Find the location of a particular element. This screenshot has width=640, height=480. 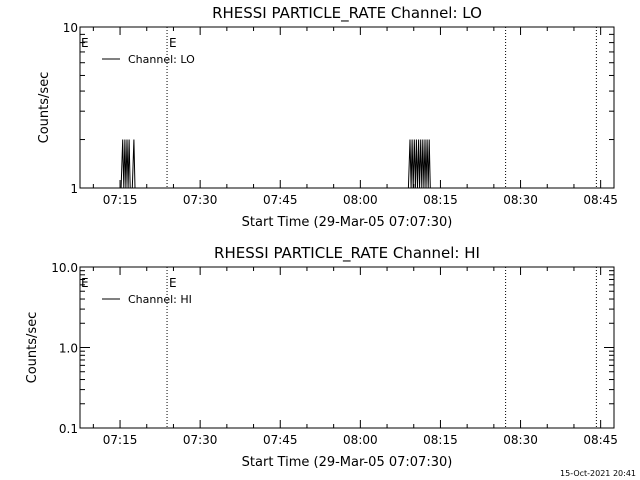

y-tick-label: 1.0 is located at coordinates (68, 349).